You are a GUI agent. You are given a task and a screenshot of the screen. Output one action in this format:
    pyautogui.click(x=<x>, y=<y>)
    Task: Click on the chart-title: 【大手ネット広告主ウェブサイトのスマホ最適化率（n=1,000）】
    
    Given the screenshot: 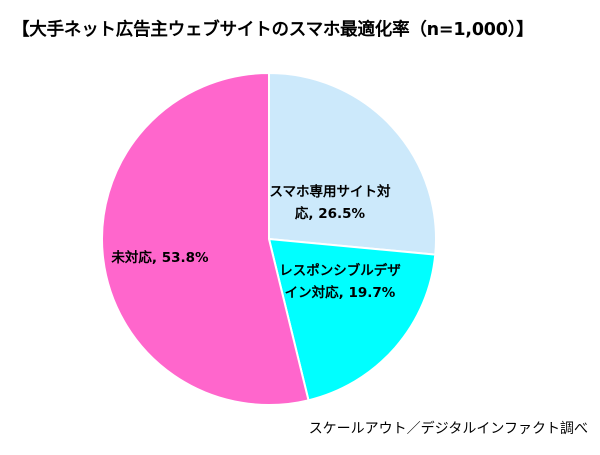 What is the action you would take?
    pyautogui.click(x=273, y=30)
    